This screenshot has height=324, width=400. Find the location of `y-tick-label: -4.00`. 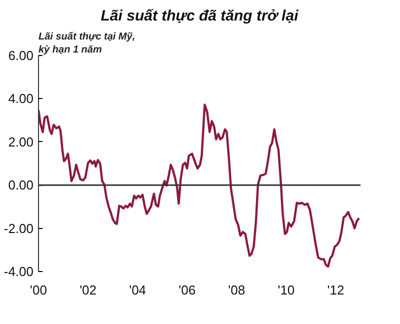

y-tick-label: -4.00 is located at coordinates (19, 271).